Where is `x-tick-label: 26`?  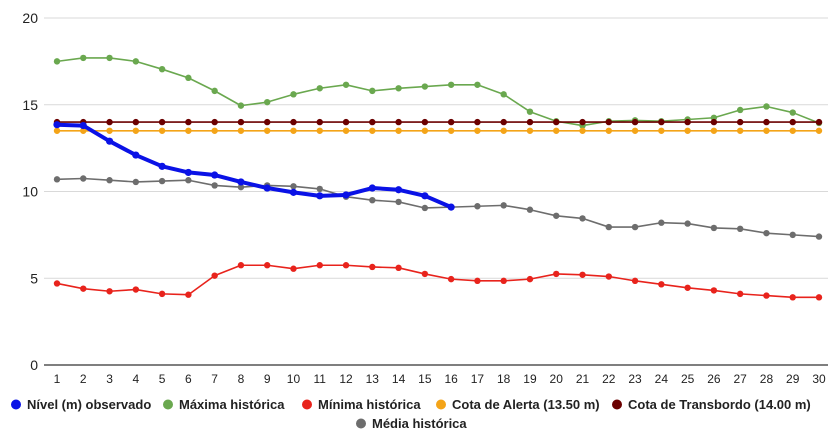 x-tick-label: 26 is located at coordinates (714, 379).